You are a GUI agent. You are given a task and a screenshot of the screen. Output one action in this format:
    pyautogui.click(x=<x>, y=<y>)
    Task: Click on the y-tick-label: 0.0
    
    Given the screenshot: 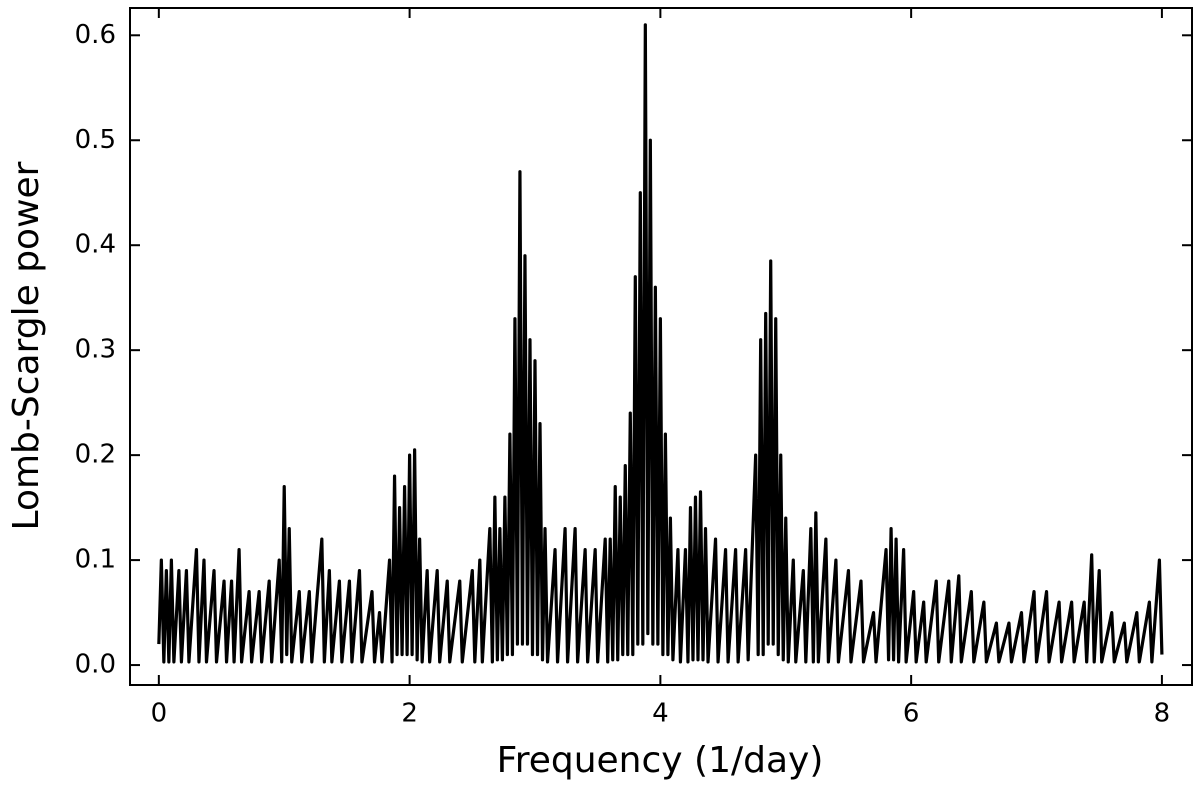 What is the action you would take?
    pyautogui.click(x=95, y=665)
    